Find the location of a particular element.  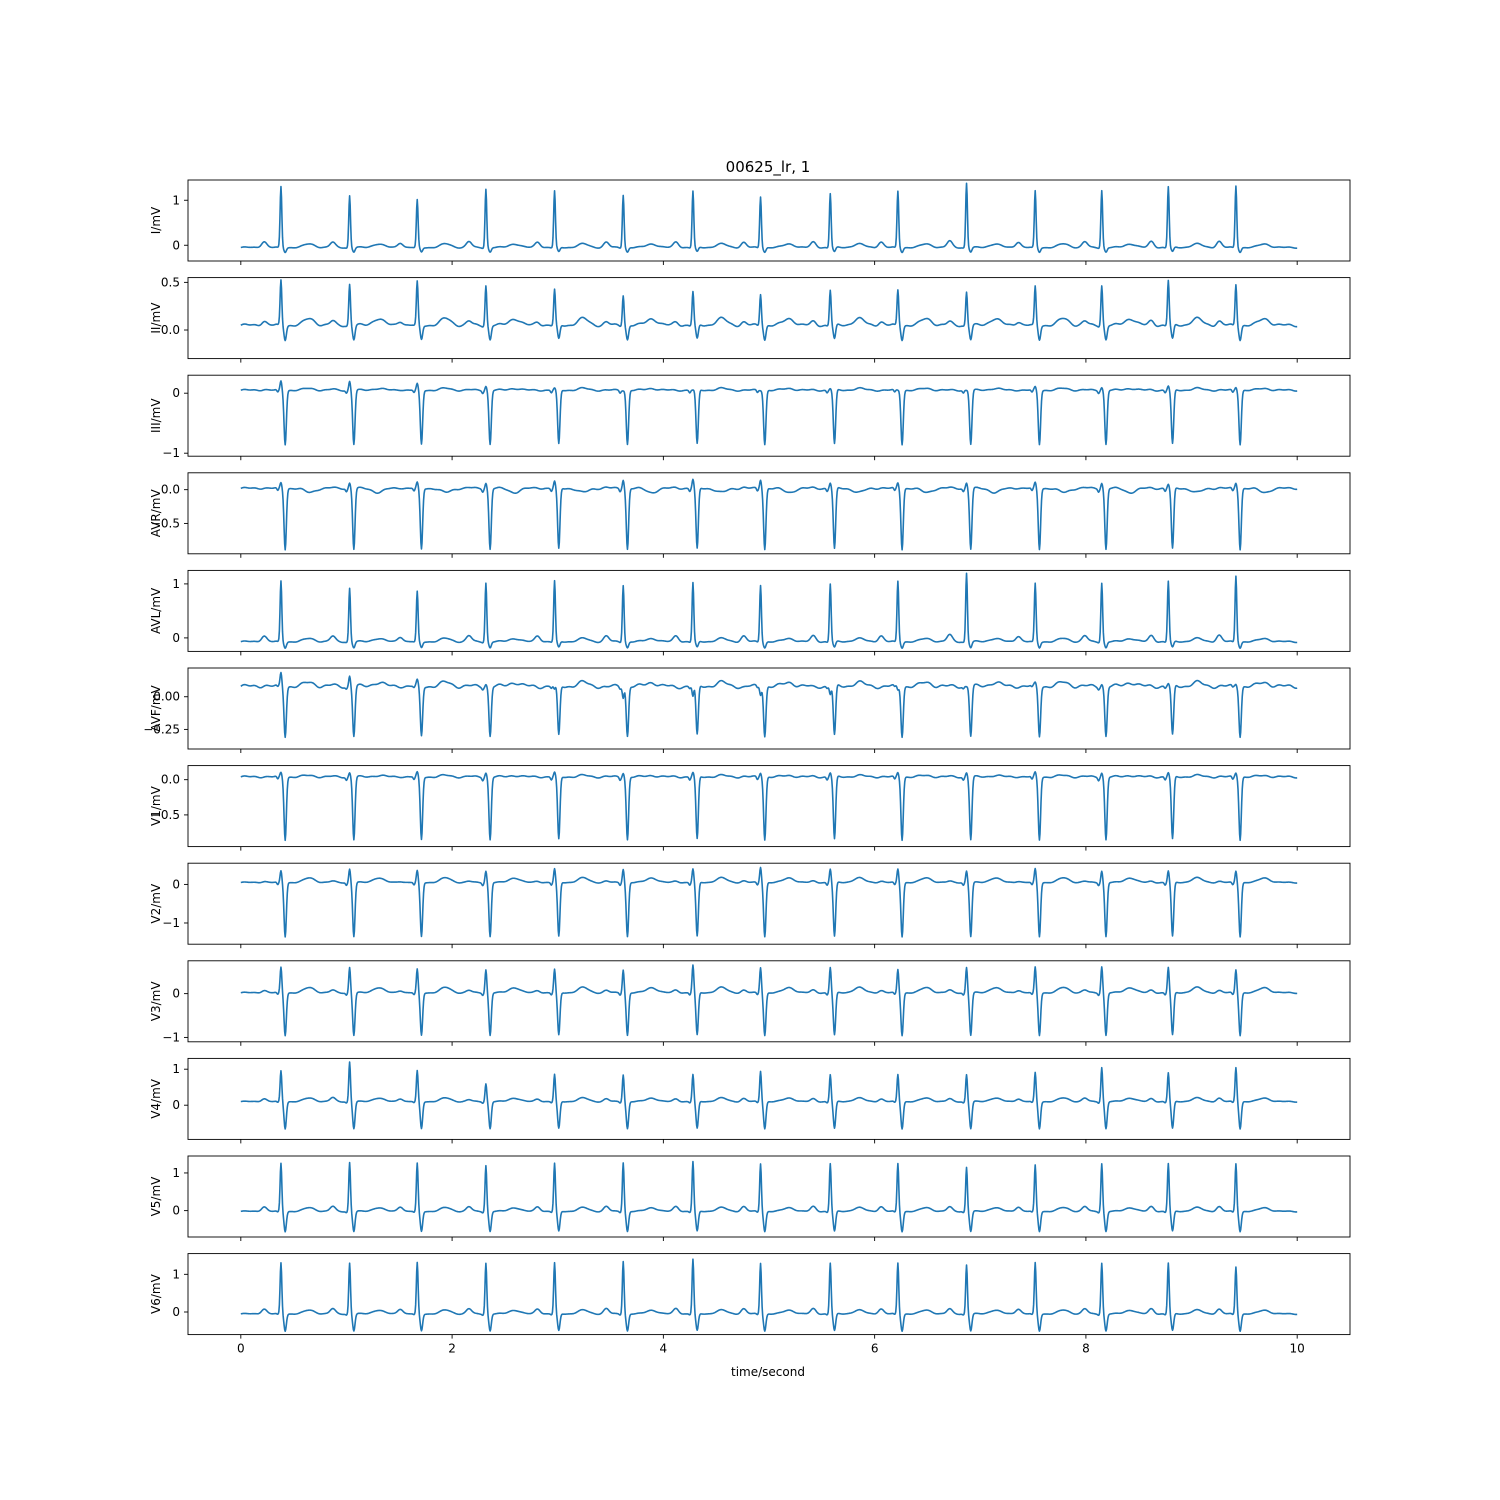

lead-panel-i: 0 1 I/mV is located at coordinates (750, 222).